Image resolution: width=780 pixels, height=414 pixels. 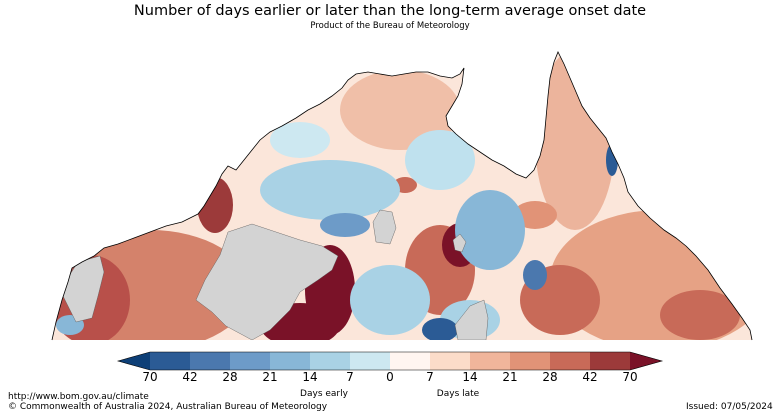 I want to click on very-late-kimberley, so click(x=215, y=205).